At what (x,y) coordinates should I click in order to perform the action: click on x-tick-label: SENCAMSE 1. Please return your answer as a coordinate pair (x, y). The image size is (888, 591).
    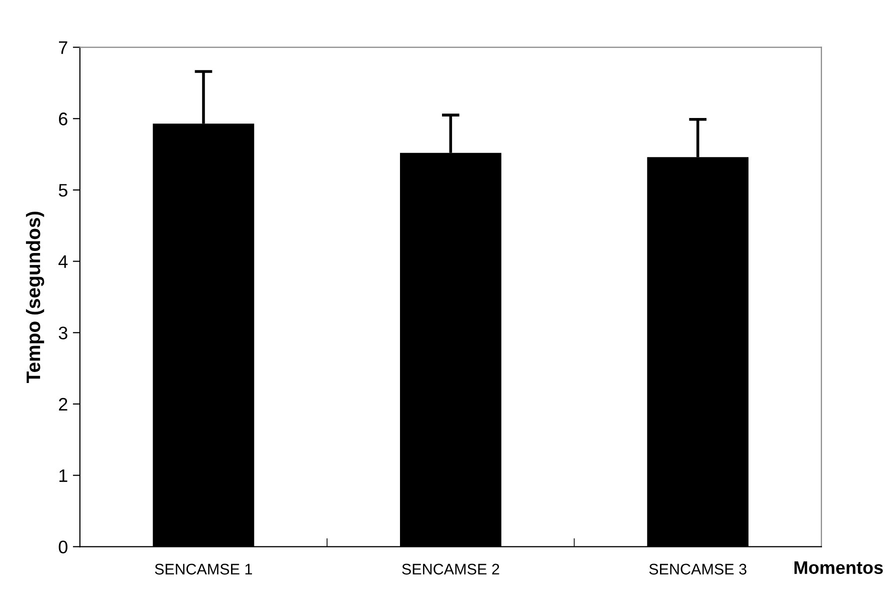
    Looking at the image, I should click on (203, 569).